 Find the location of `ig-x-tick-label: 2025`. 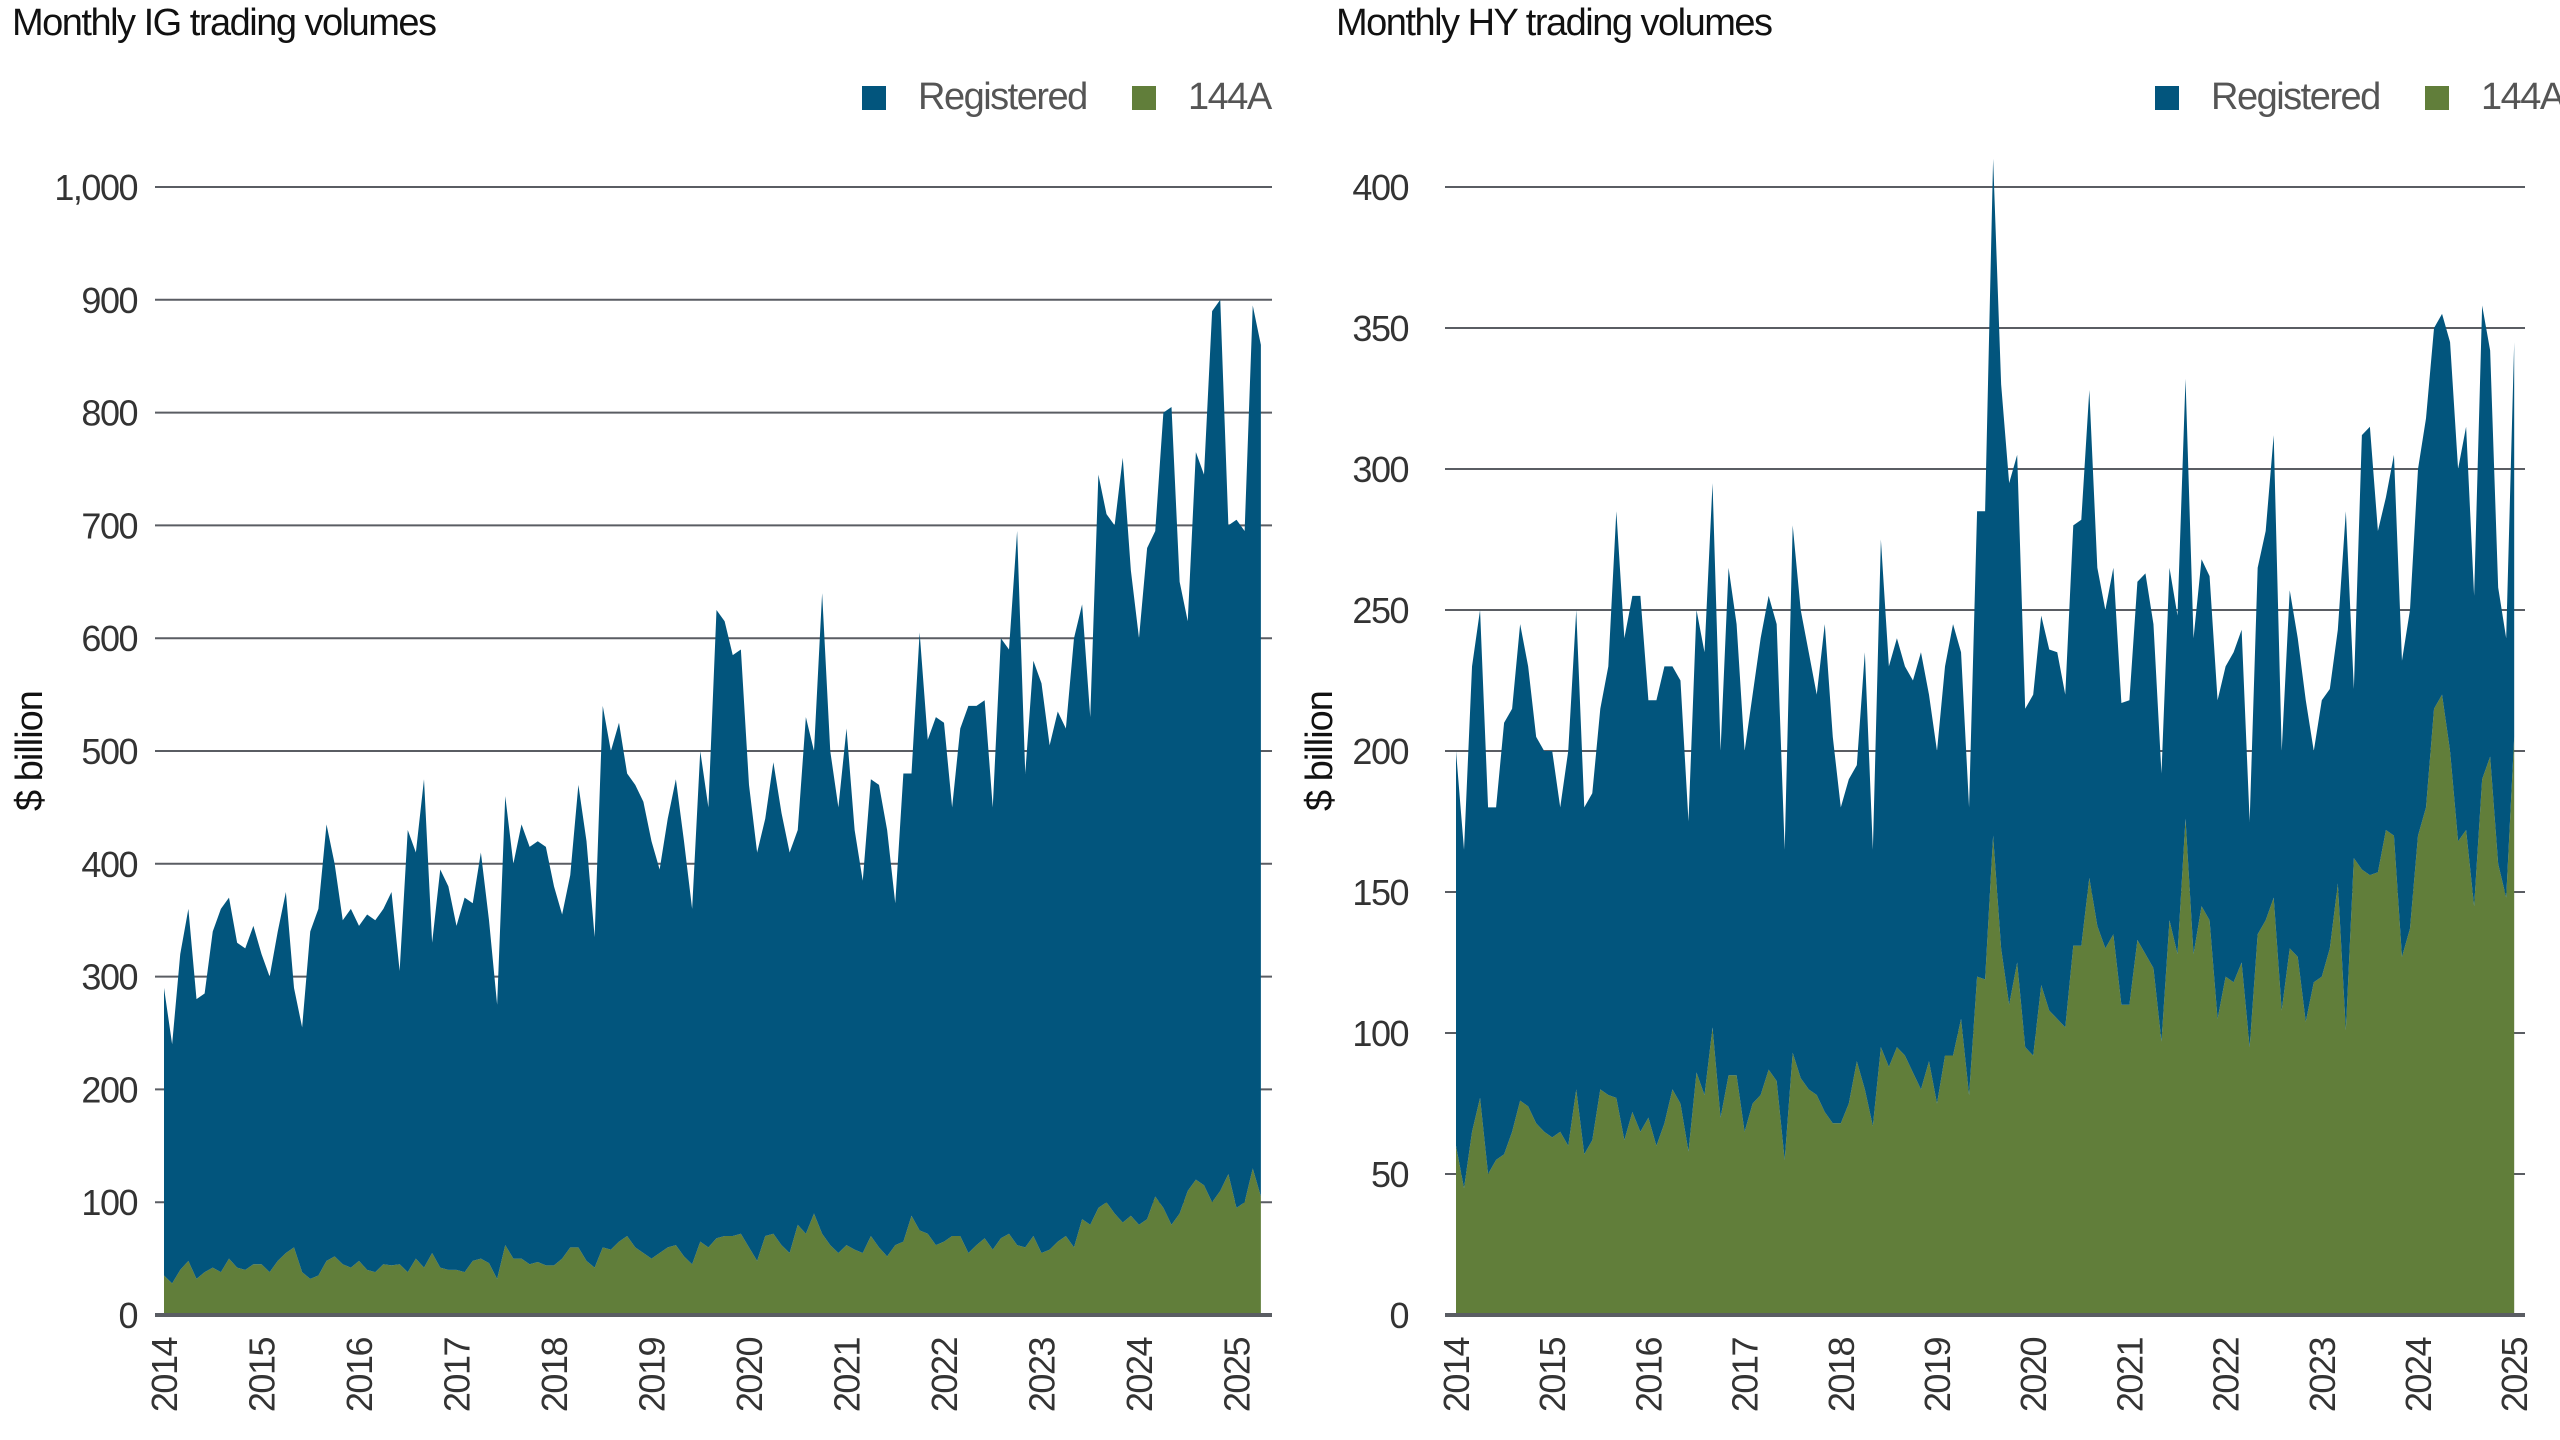

ig-x-tick-label: 2025 is located at coordinates (1237, 1375).